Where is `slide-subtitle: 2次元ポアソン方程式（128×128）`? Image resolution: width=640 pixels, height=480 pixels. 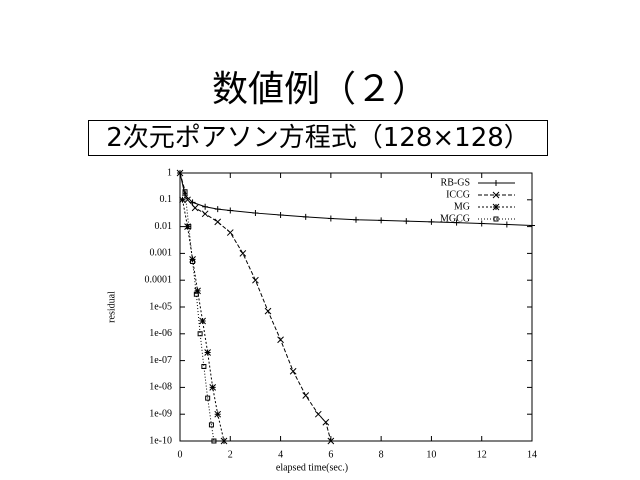
slide-subtitle: 2次元ポアソン方程式（128×128） is located at coordinates (318, 138).